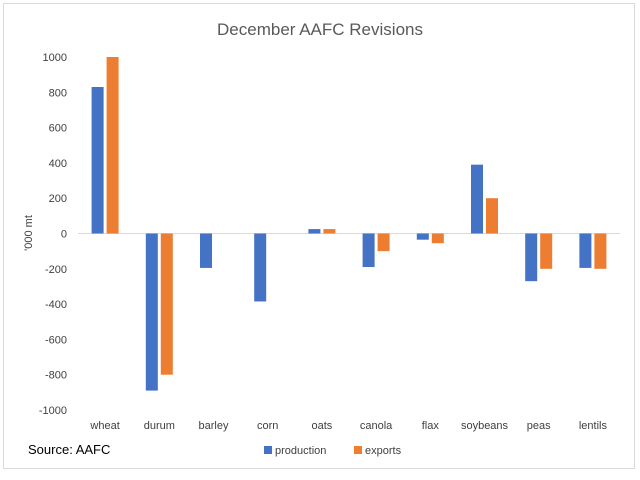 The width and height of the screenshot is (640, 480). I want to click on bar-production-canola, so click(368, 250).